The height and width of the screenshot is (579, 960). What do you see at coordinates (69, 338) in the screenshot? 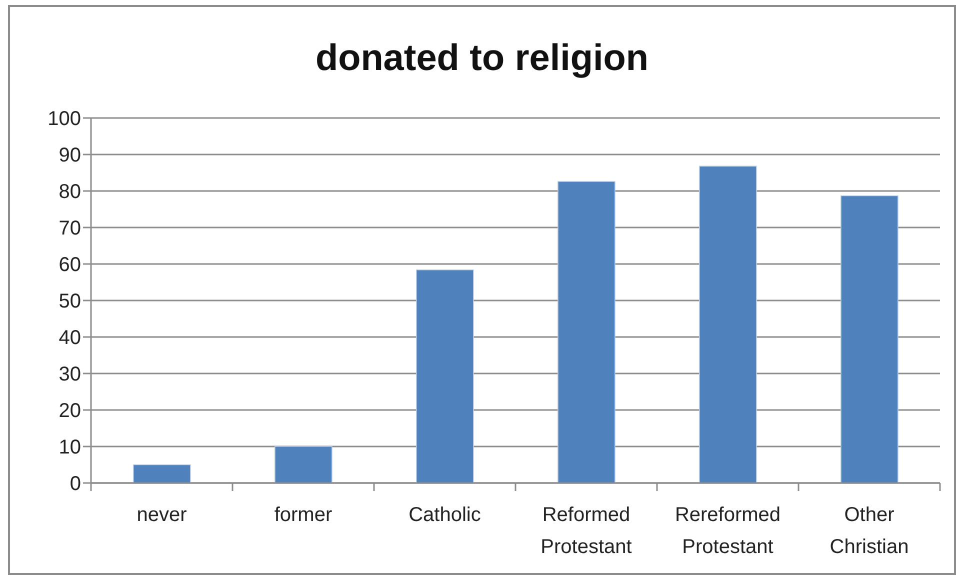
I see `y-tick-label: 40` at bounding box center [69, 338].